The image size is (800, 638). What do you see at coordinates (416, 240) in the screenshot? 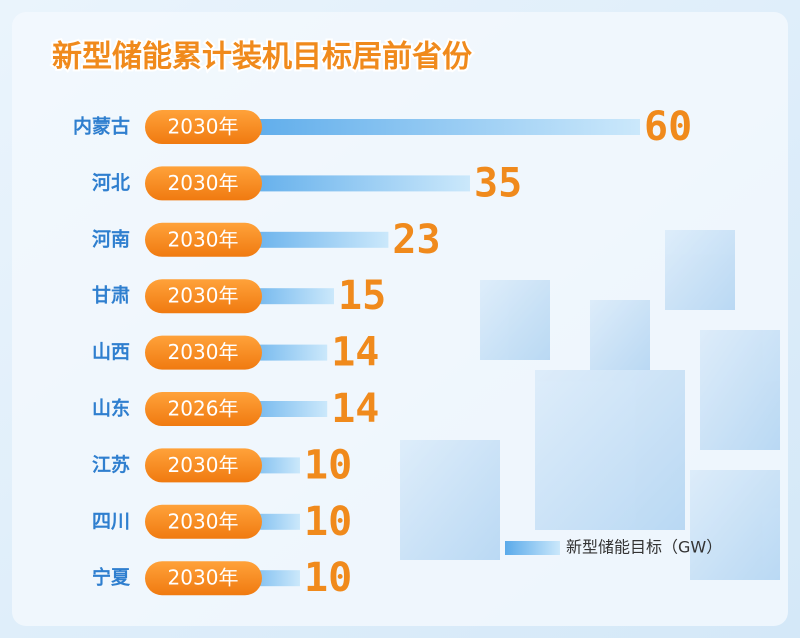
I see `value-label: 23` at bounding box center [416, 240].